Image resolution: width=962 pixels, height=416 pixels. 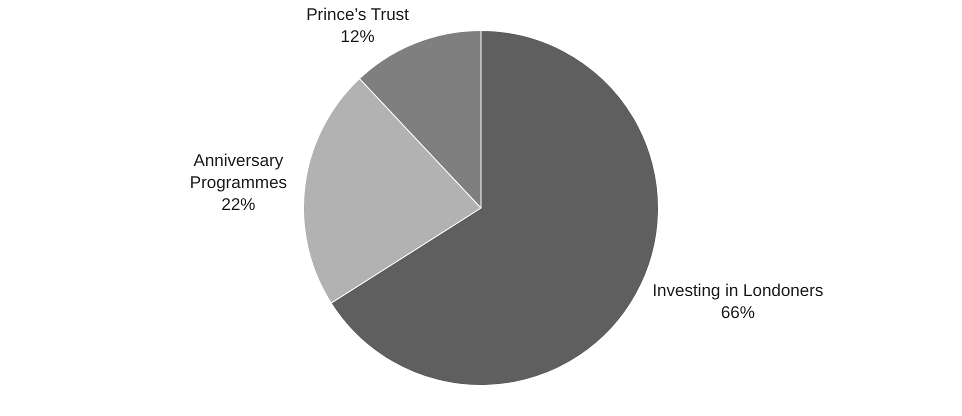 I want to click on slice-label: Anniversary Programmes, so click(x=239, y=171).